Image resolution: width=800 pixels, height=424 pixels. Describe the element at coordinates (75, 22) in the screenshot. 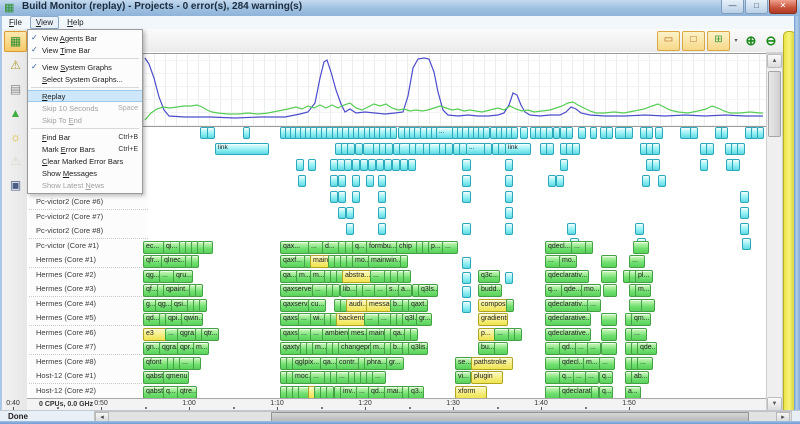

I see `menu-help: Help` at that location.